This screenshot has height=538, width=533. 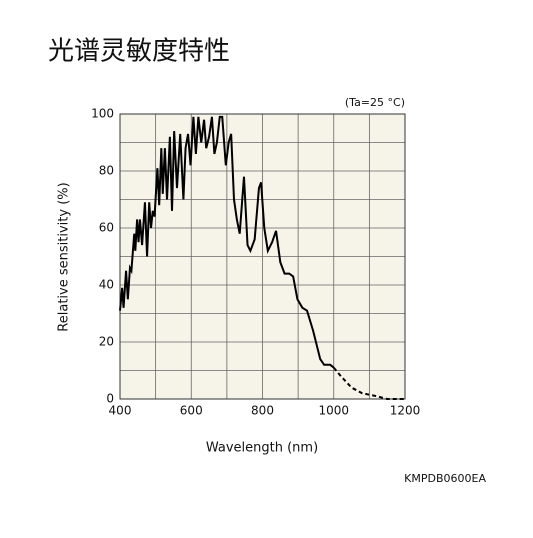 What do you see at coordinates (106, 285) in the screenshot?
I see `y-tick-label: 40` at bounding box center [106, 285].